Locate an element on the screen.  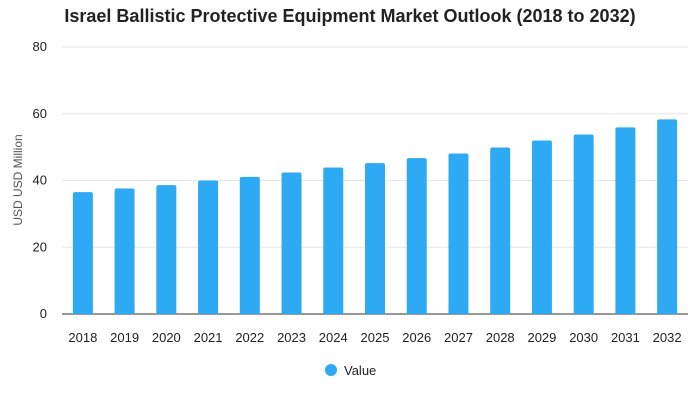
y-tick-label: 20 is located at coordinates (40, 246).